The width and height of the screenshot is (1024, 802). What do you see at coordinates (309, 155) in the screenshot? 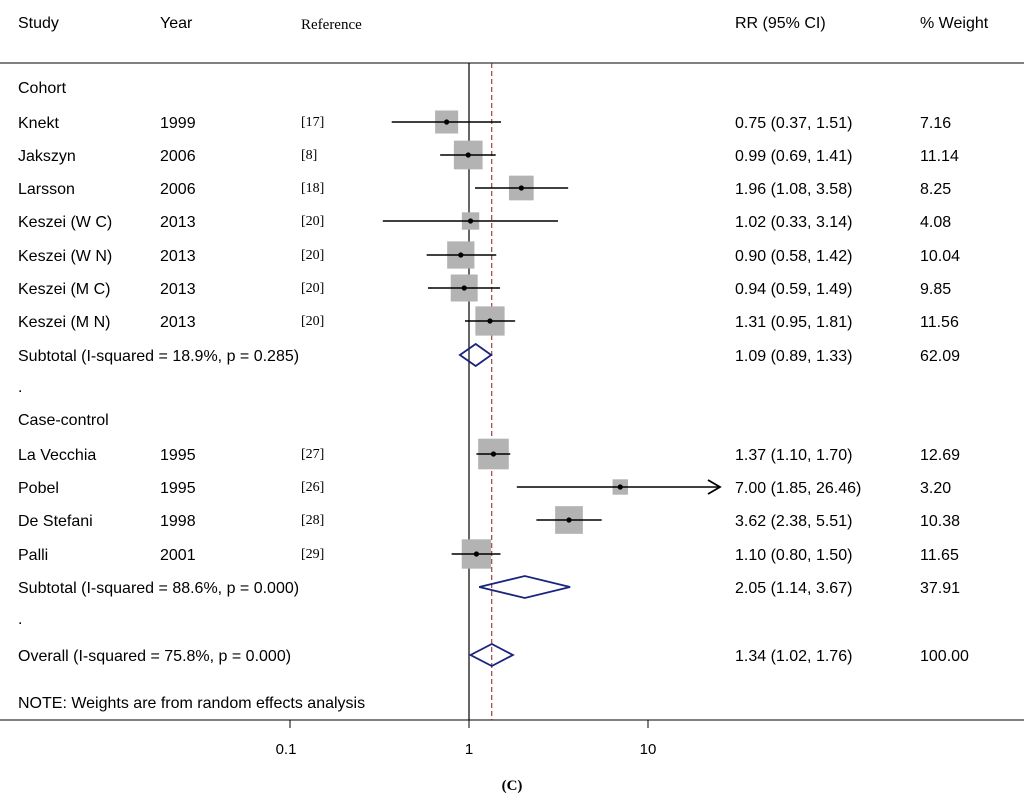
I see `row-reference: [8]` at bounding box center [309, 155].